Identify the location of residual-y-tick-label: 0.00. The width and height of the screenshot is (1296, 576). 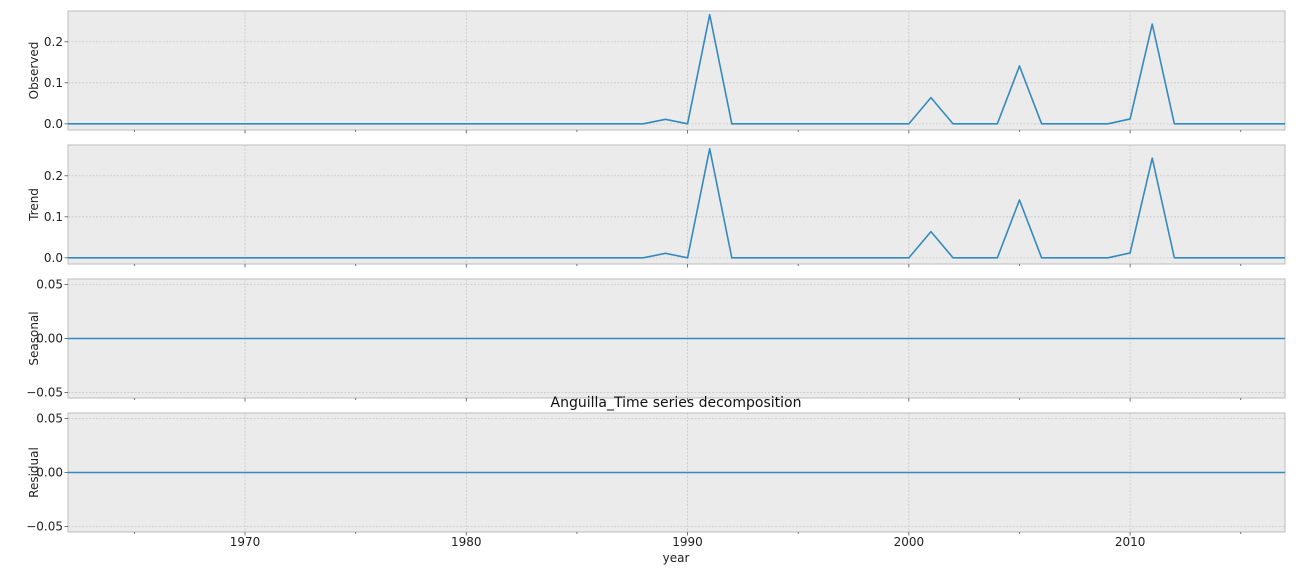
(49, 473).